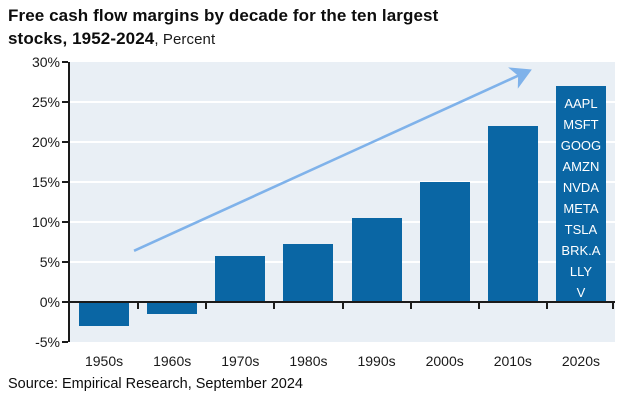  What do you see at coordinates (581, 166) in the screenshot?
I see `ticker-AMZN: AMZN` at bounding box center [581, 166].